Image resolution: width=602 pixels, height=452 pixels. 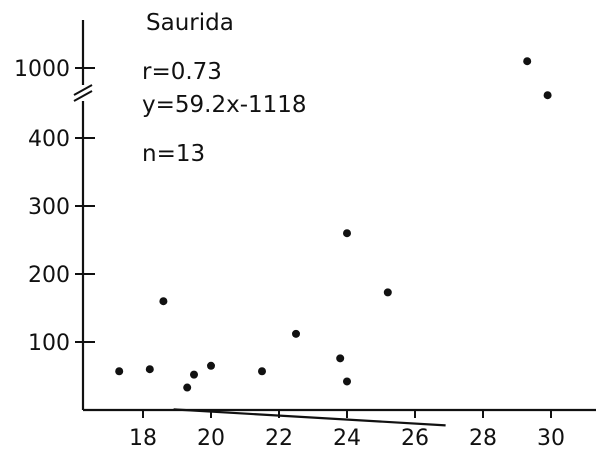 I want to click on x-tick-label-20: 20, so click(x=211, y=438).